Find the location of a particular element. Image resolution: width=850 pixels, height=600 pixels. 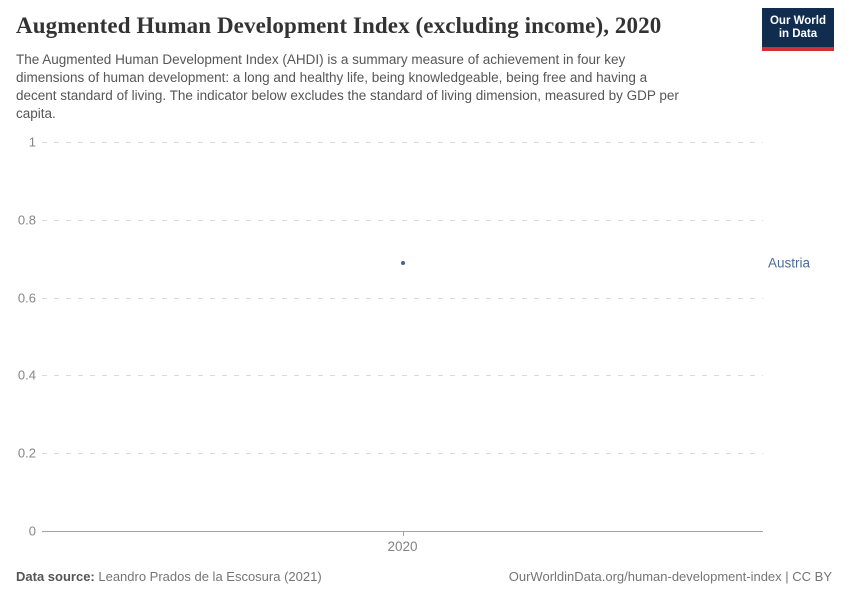

x-axis-tick is located at coordinates (403, 533).